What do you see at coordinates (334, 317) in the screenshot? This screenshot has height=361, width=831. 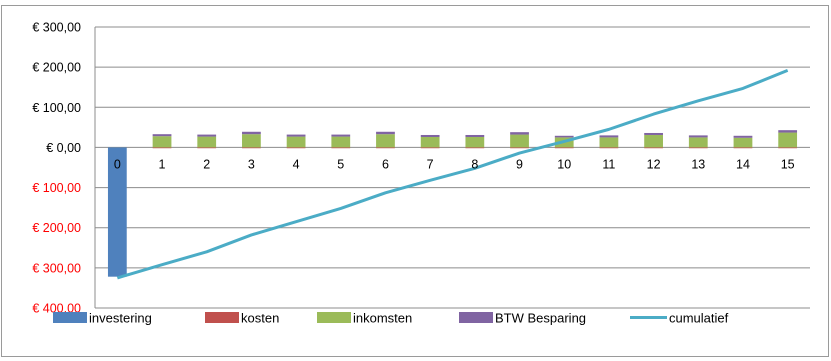 I see `legend-symbol-inkomsten` at bounding box center [334, 317].